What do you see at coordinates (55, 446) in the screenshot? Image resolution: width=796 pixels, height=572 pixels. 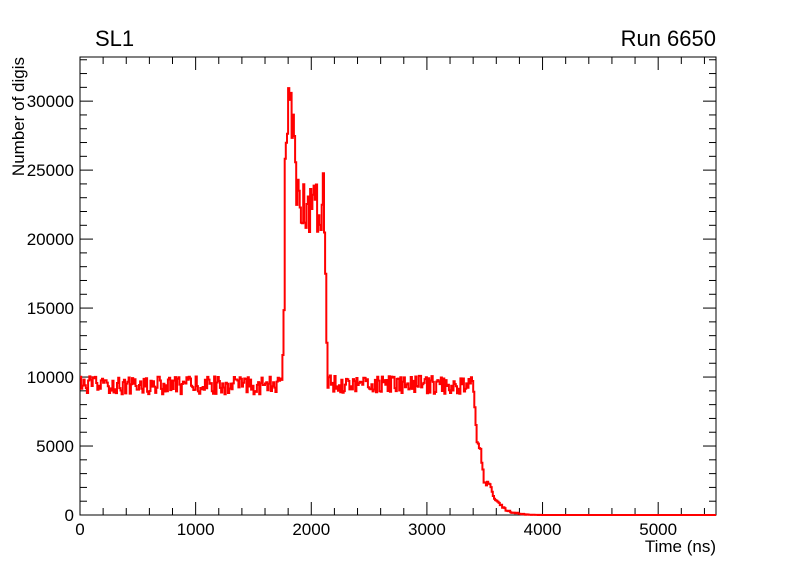 I see `y-tick-label: 5000` at bounding box center [55, 446].